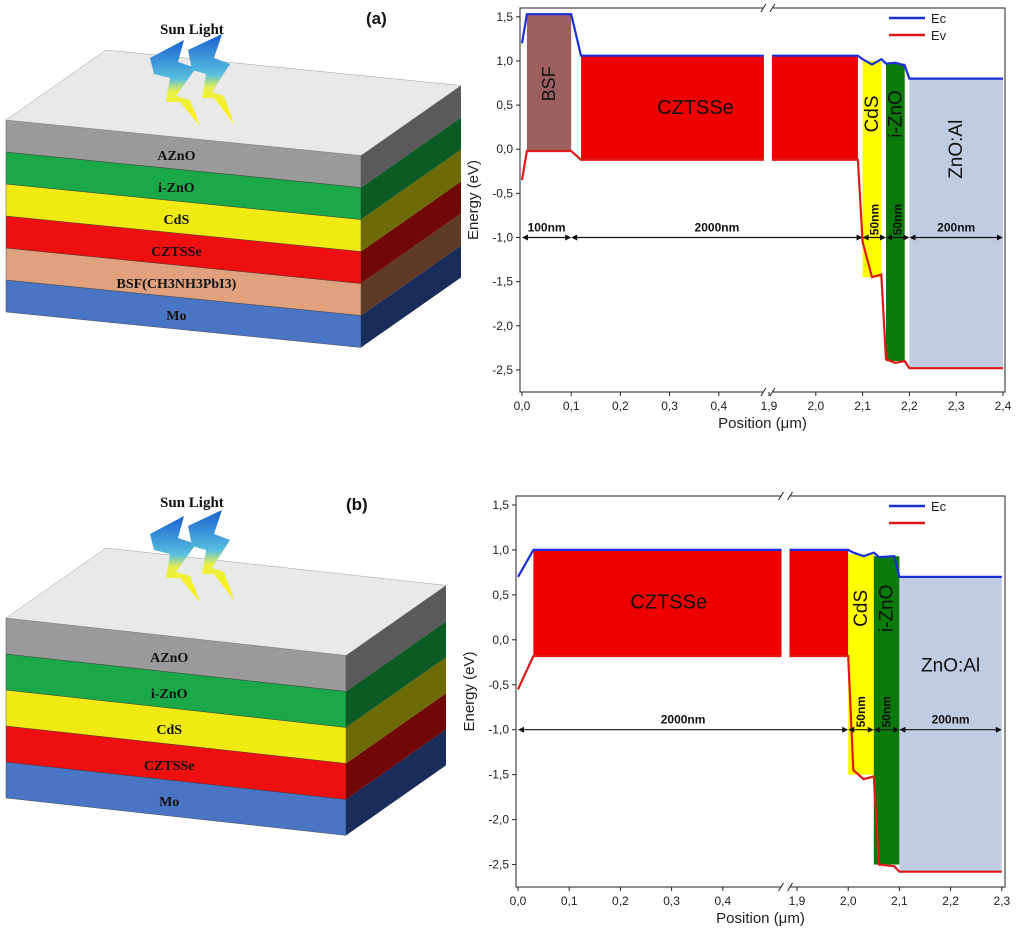 The image size is (1017, 943). What do you see at coordinates (169, 694) in the screenshot?
I see `layer-label: i-ZnO` at bounding box center [169, 694].